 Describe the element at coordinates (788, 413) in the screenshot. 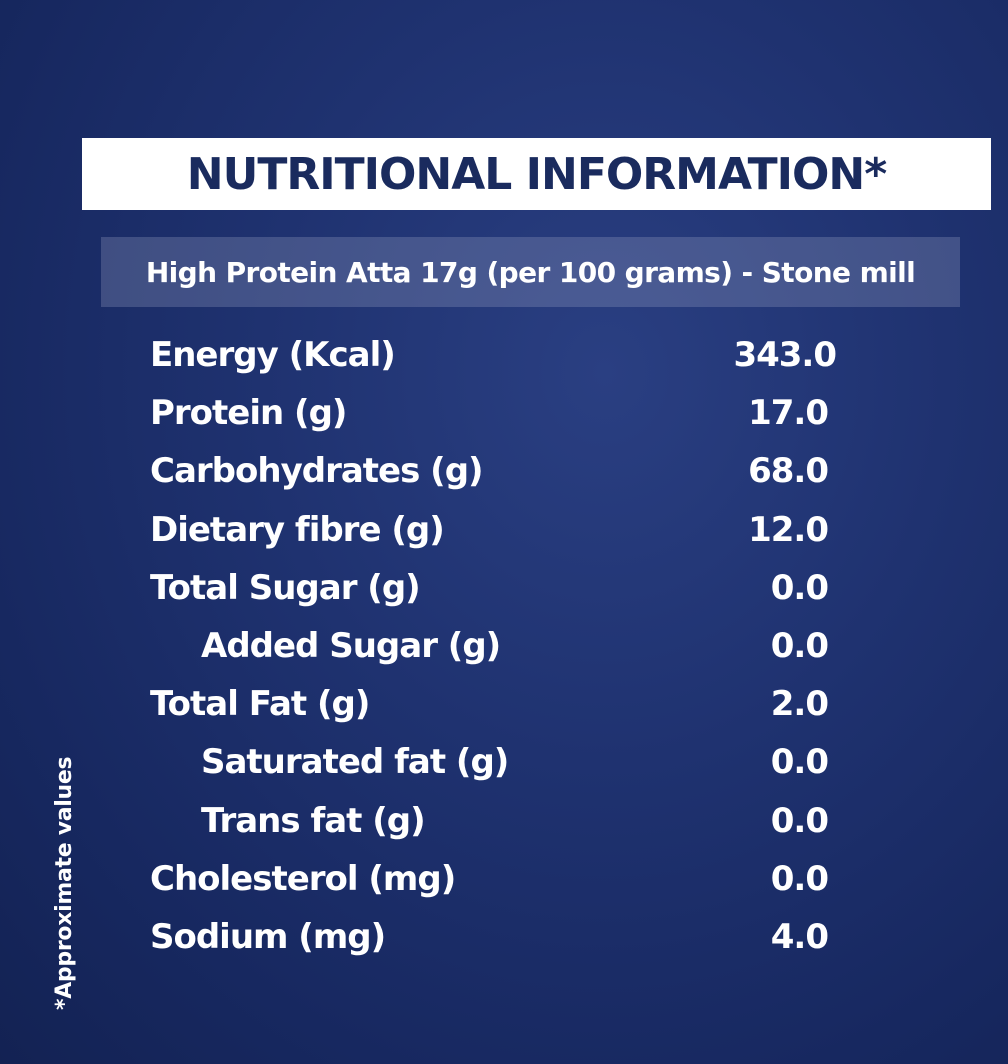

I see `nutrient-value: 17.0` at that location.